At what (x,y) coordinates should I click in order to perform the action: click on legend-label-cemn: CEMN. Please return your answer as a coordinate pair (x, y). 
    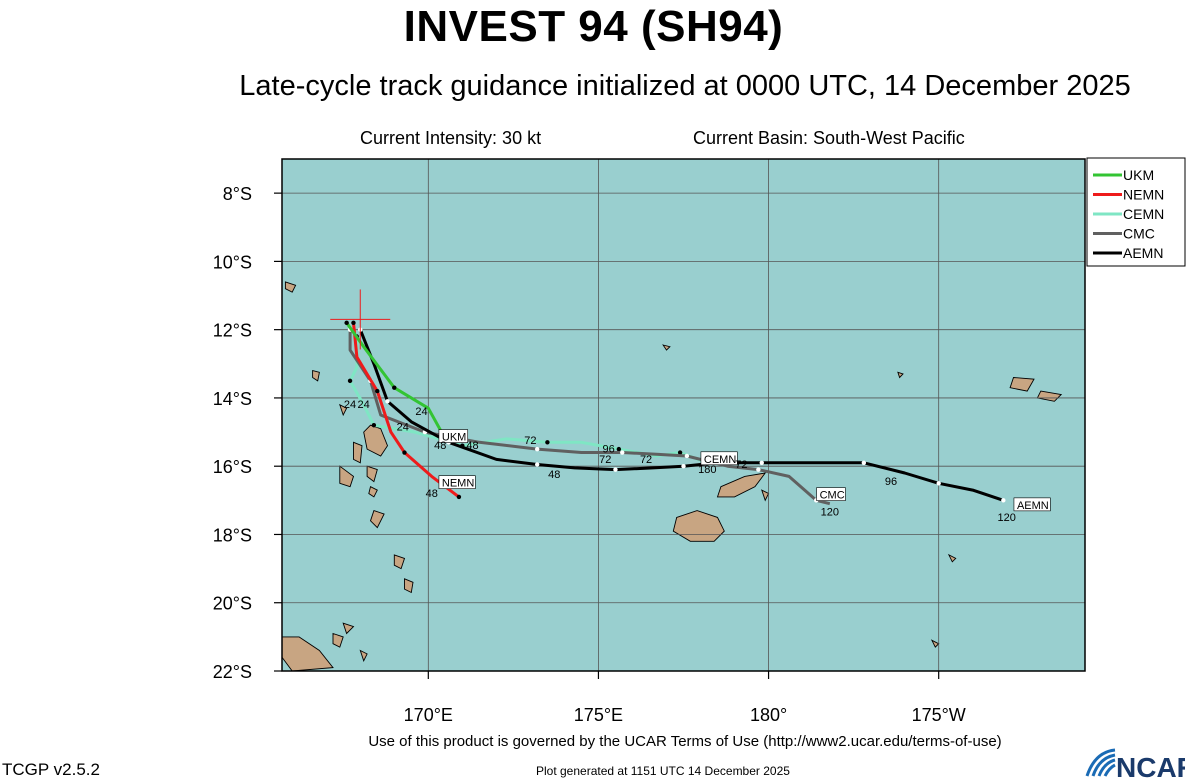
    Looking at the image, I should click on (1143, 214).